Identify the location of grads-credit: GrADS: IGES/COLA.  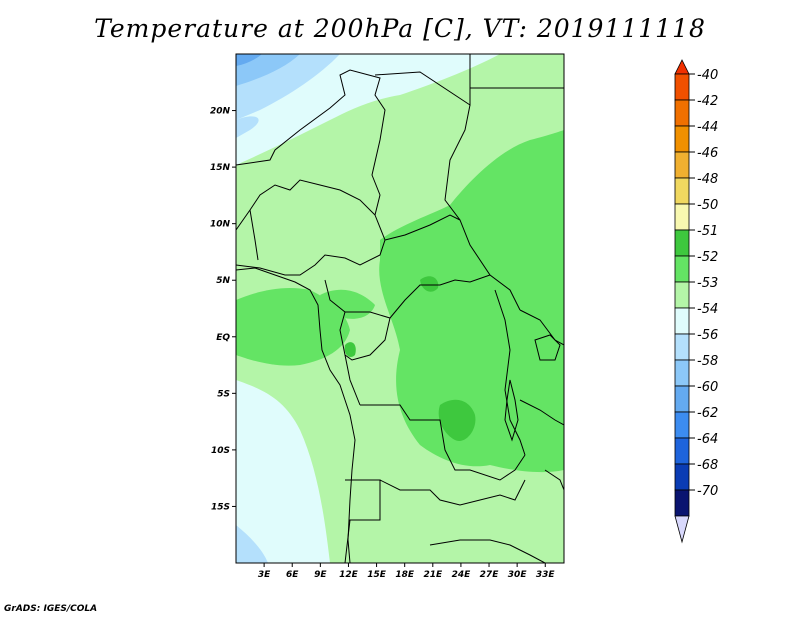
(51, 609).